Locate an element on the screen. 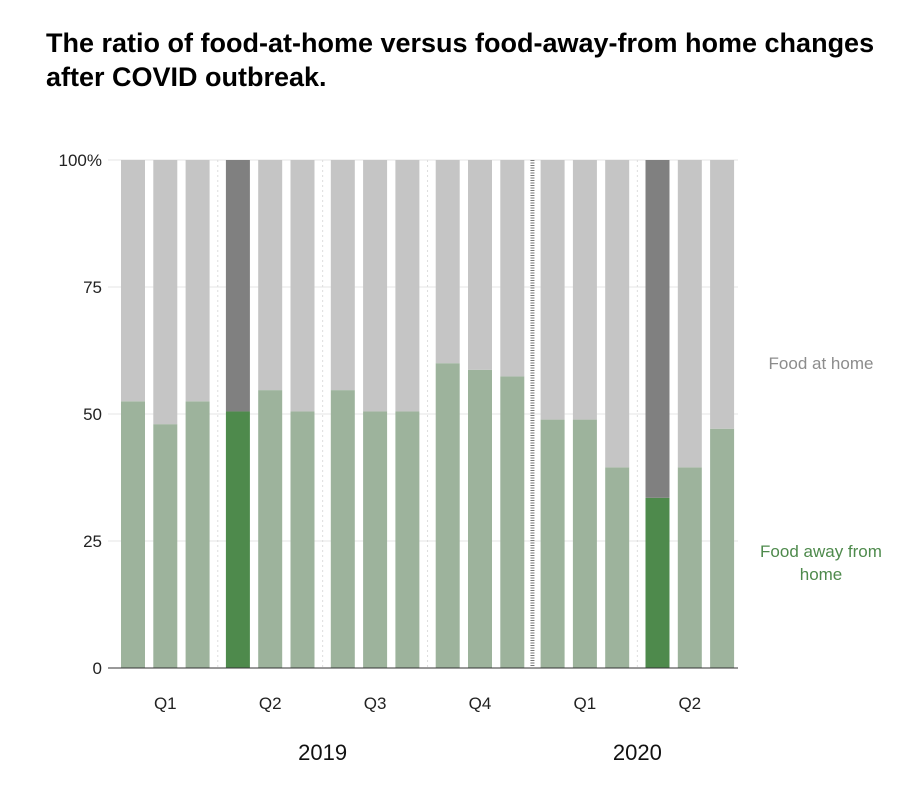 The height and width of the screenshot is (806, 920). y-tick-label: 0 is located at coordinates (97, 668).